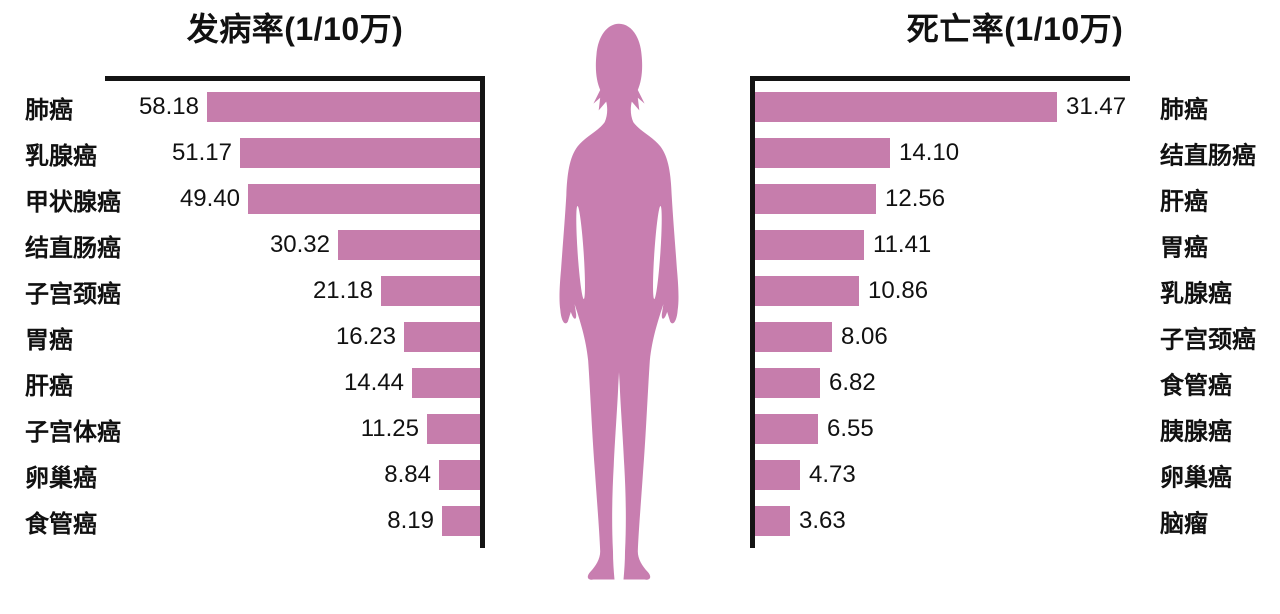 This screenshot has height=614, width=1280. What do you see at coordinates (295, 78) in the screenshot?
I see `incidence-chart-top-border` at bounding box center [295, 78].